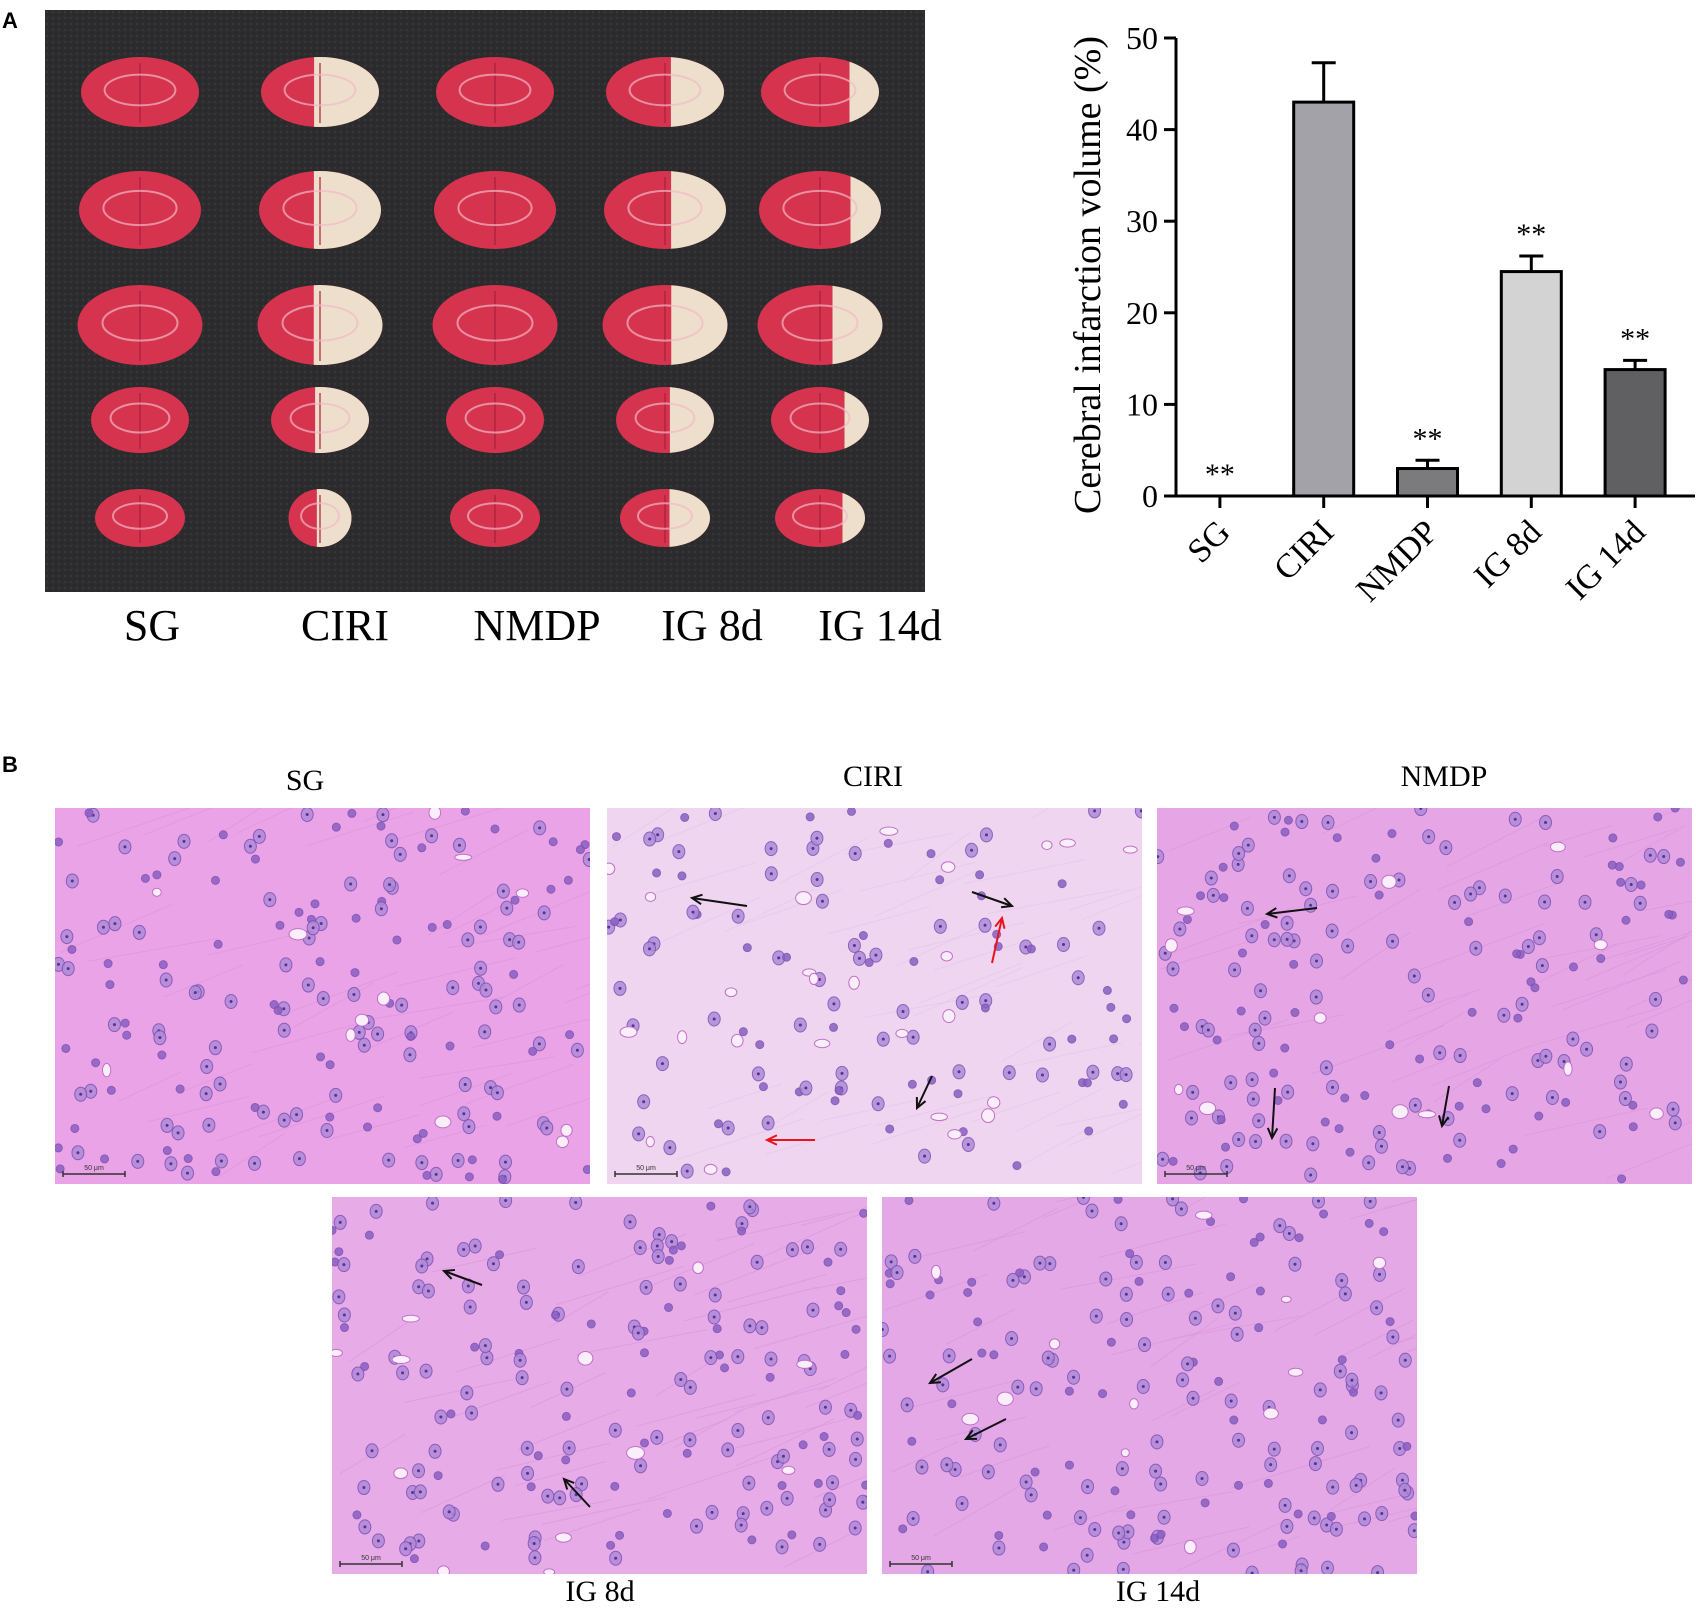 The image size is (1696, 1614). What do you see at coordinates (1508, 554) in the screenshot?
I see `x-tick-label: IG 8d` at bounding box center [1508, 554].